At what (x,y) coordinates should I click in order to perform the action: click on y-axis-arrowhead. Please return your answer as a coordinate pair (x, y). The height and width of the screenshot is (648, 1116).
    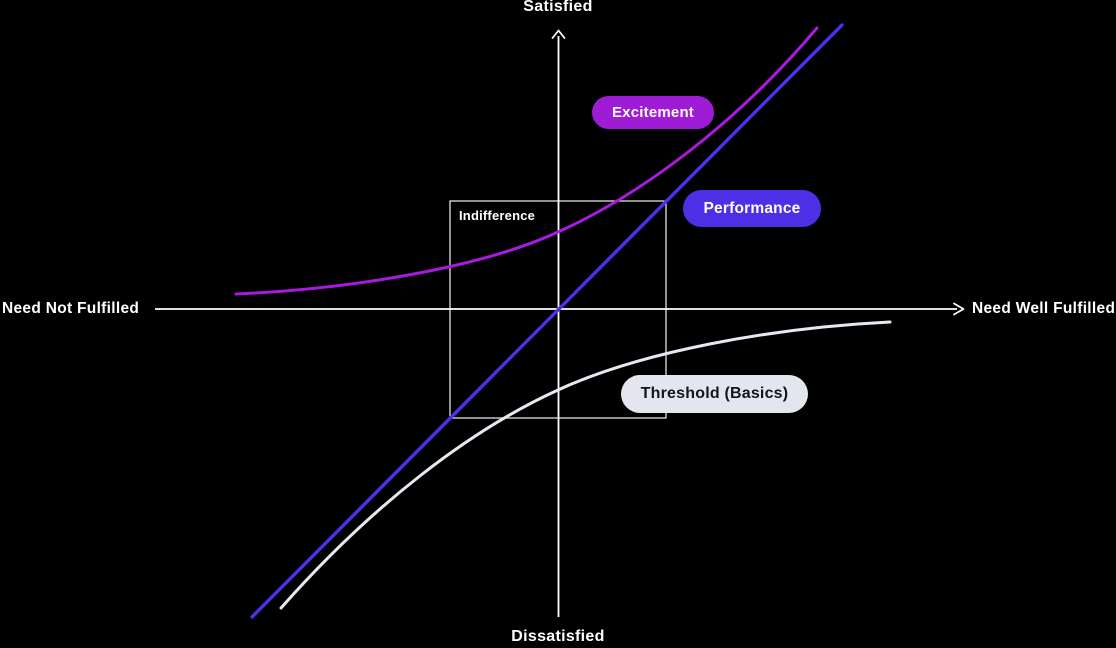
    Looking at the image, I should click on (558, 34).